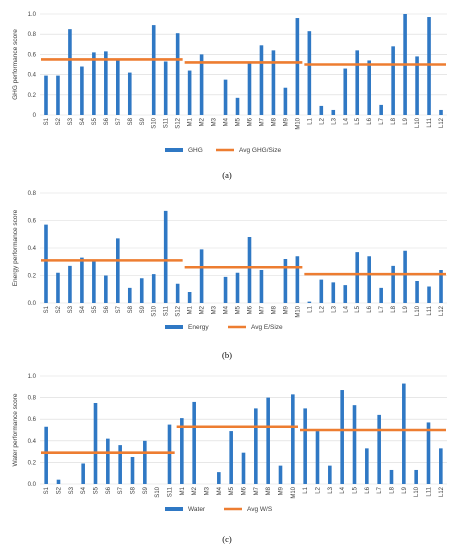 The width and height of the screenshot is (455, 550). Describe the element at coordinates (15, 247) in the screenshot. I see `chart-b-ylabel: Energy performance score` at that location.